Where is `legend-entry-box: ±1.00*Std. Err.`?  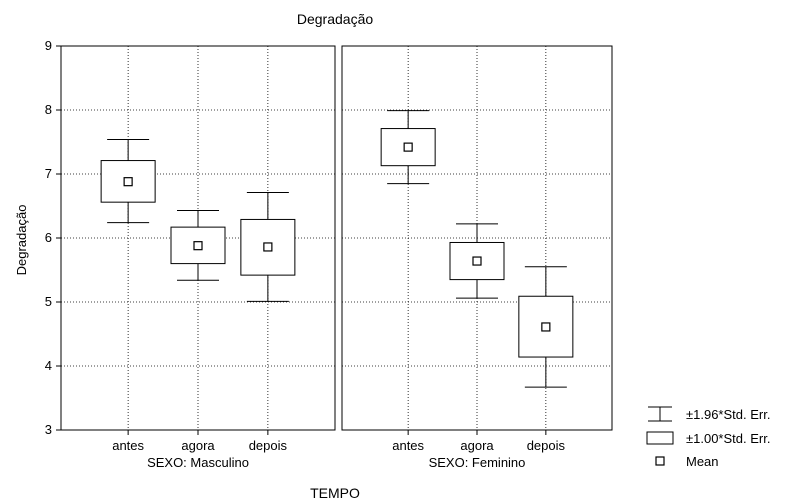 legend-entry-box: ±1.00*Std. Err. is located at coordinates (708, 438).